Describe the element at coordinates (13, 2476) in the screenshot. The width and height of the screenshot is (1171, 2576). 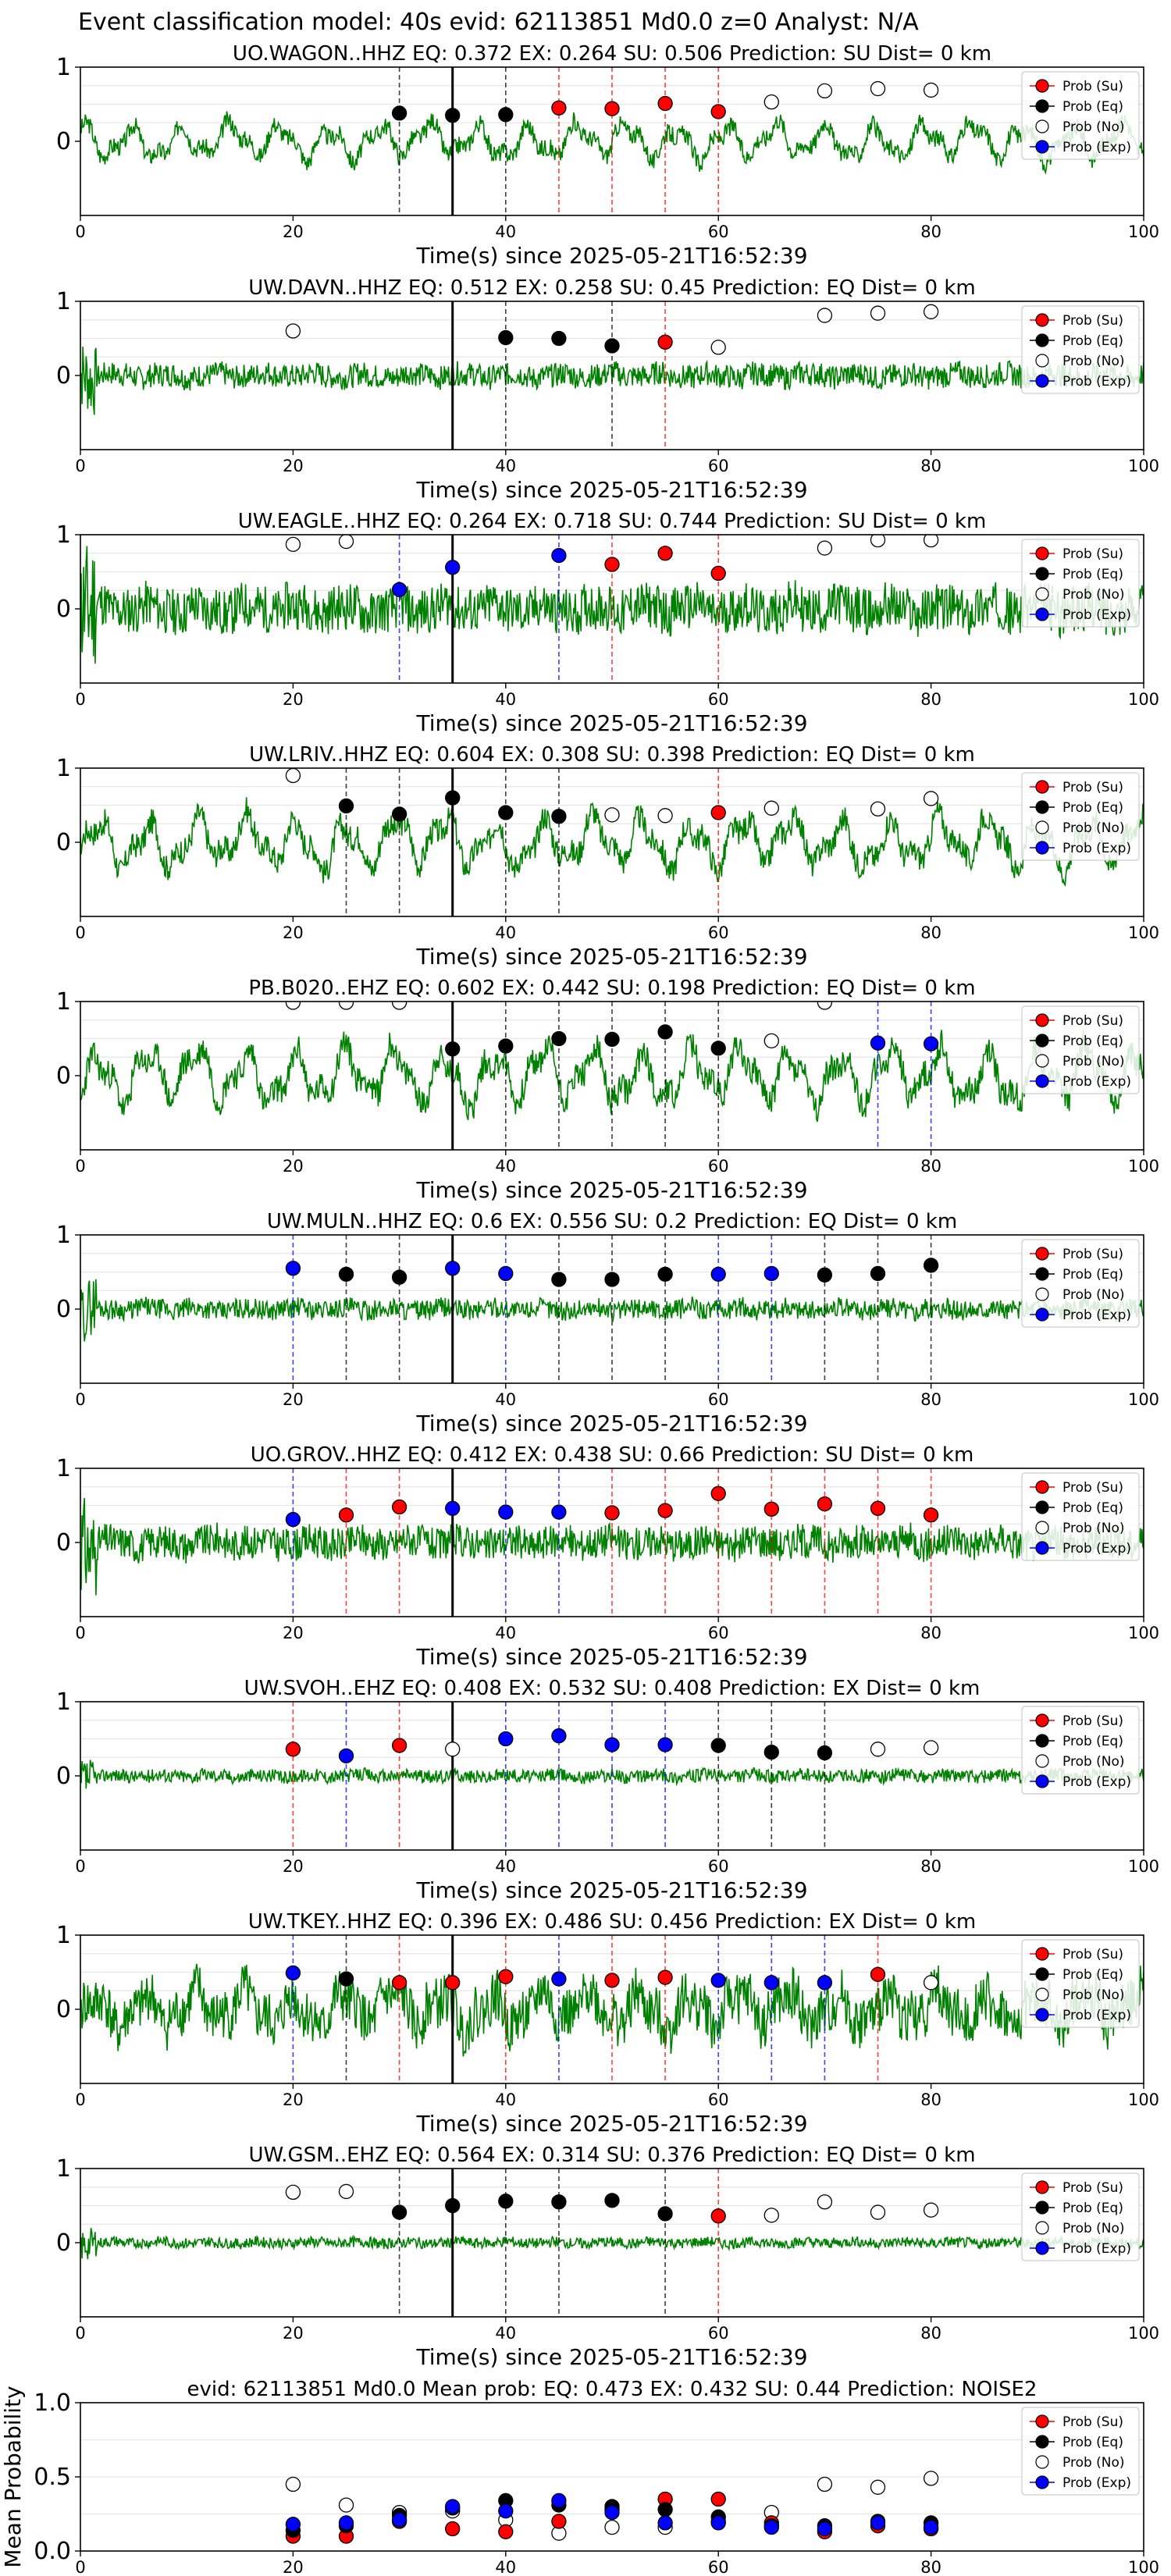
I see `y-axis-label: Mean Probability` at that location.